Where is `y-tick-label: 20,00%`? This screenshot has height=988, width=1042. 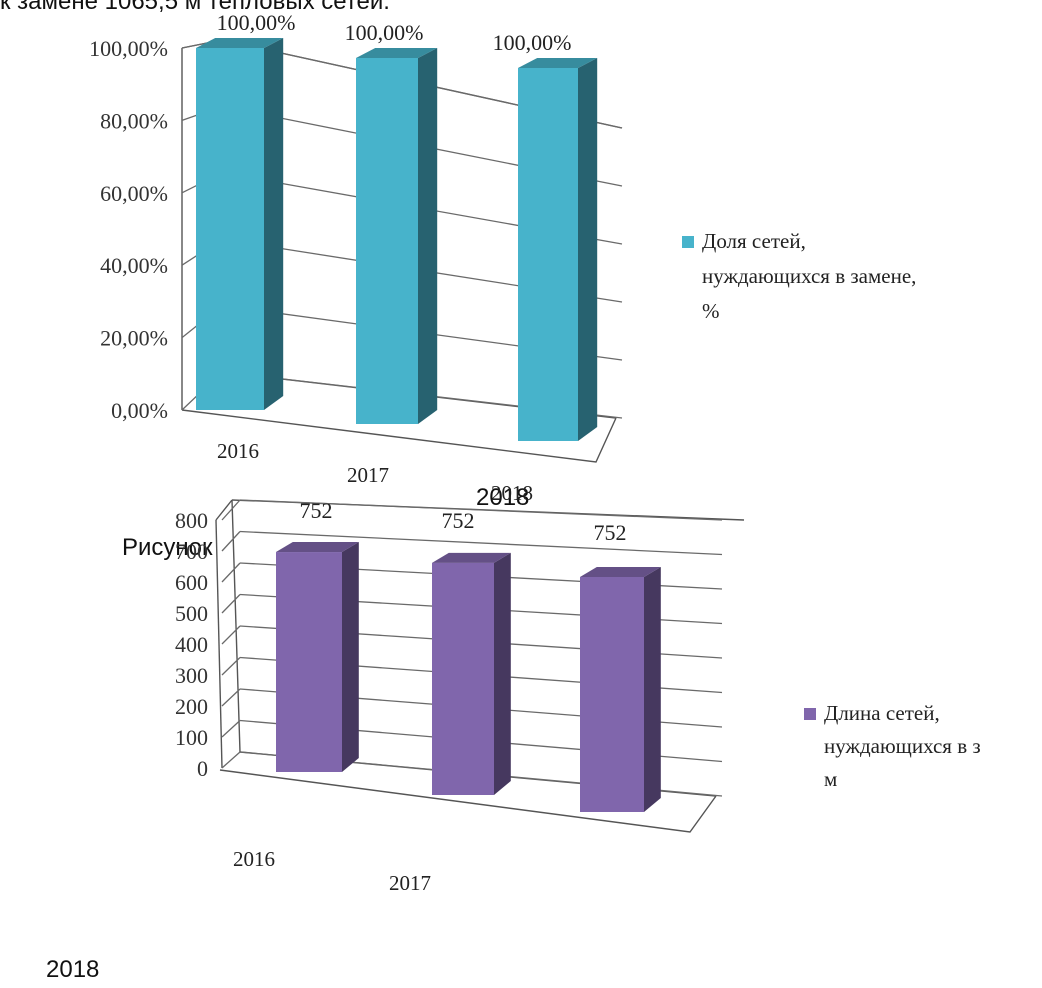
y-tick-label: 20,00% is located at coordinates (134, 338).